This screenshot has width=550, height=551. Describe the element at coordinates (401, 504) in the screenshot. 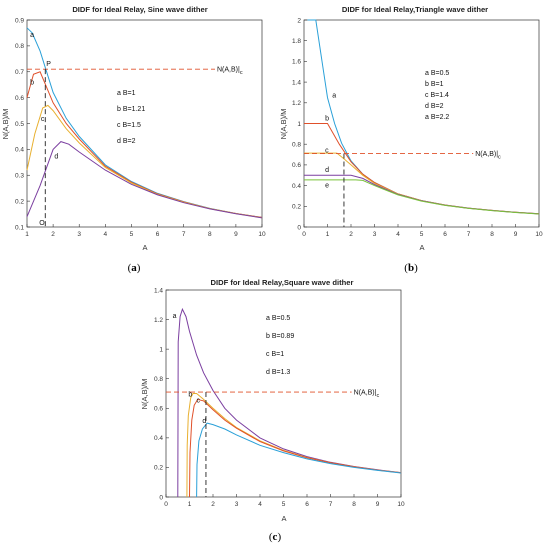

I see `x-tick-label: 10` at that location.